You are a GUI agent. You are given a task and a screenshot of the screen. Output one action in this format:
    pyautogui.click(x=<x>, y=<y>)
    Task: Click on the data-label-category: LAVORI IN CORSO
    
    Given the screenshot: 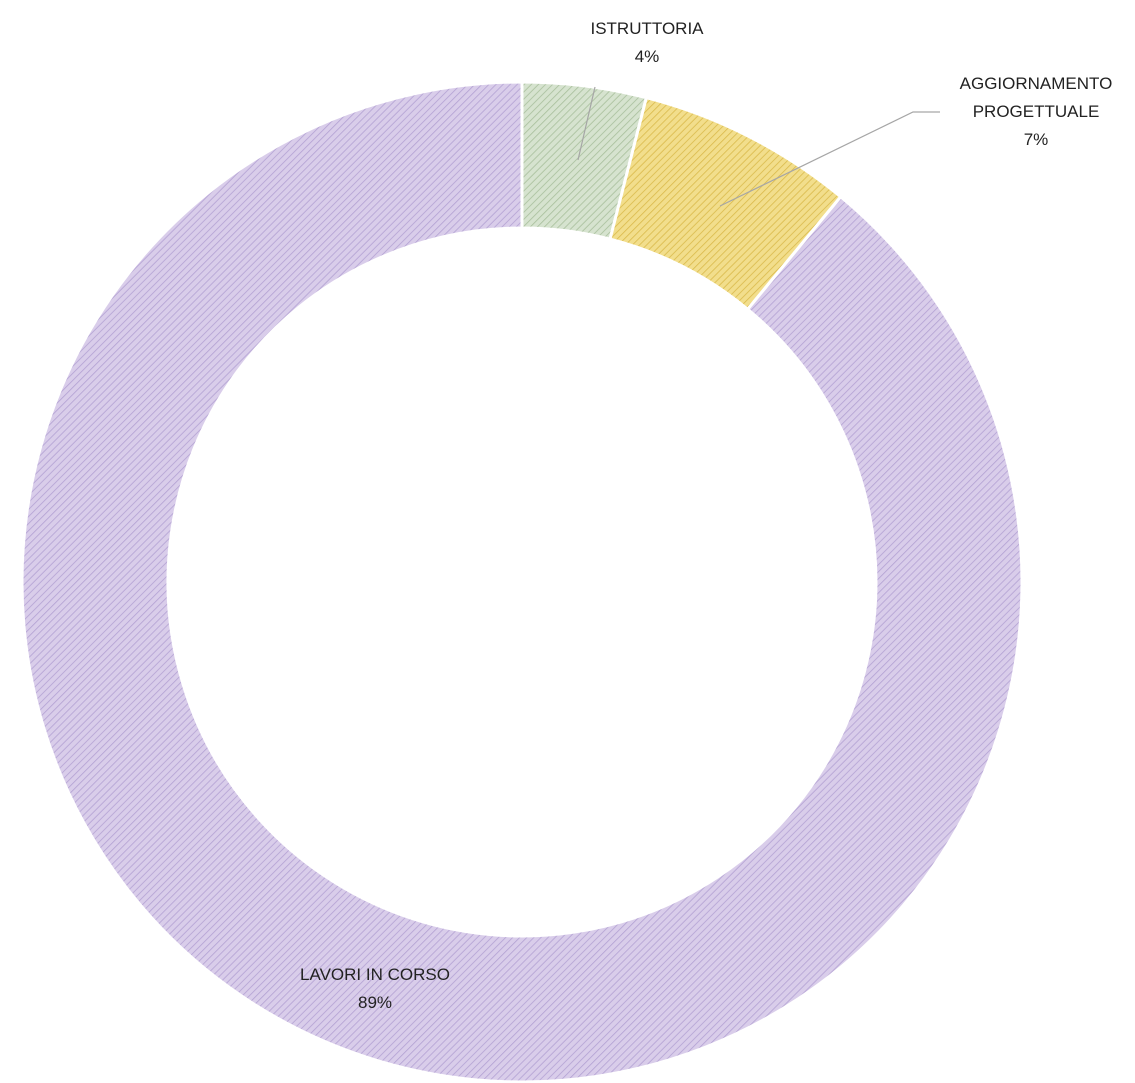 What is the action you would take?
    pyautogui.click(x=375, y=974)
    